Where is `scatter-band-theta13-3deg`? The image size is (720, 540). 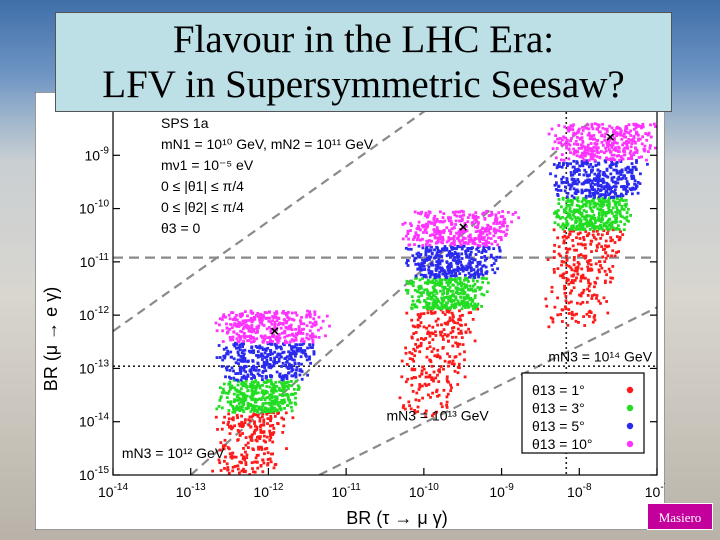 scatter-band-theta13-3deg is located at coordinates (258, 396).